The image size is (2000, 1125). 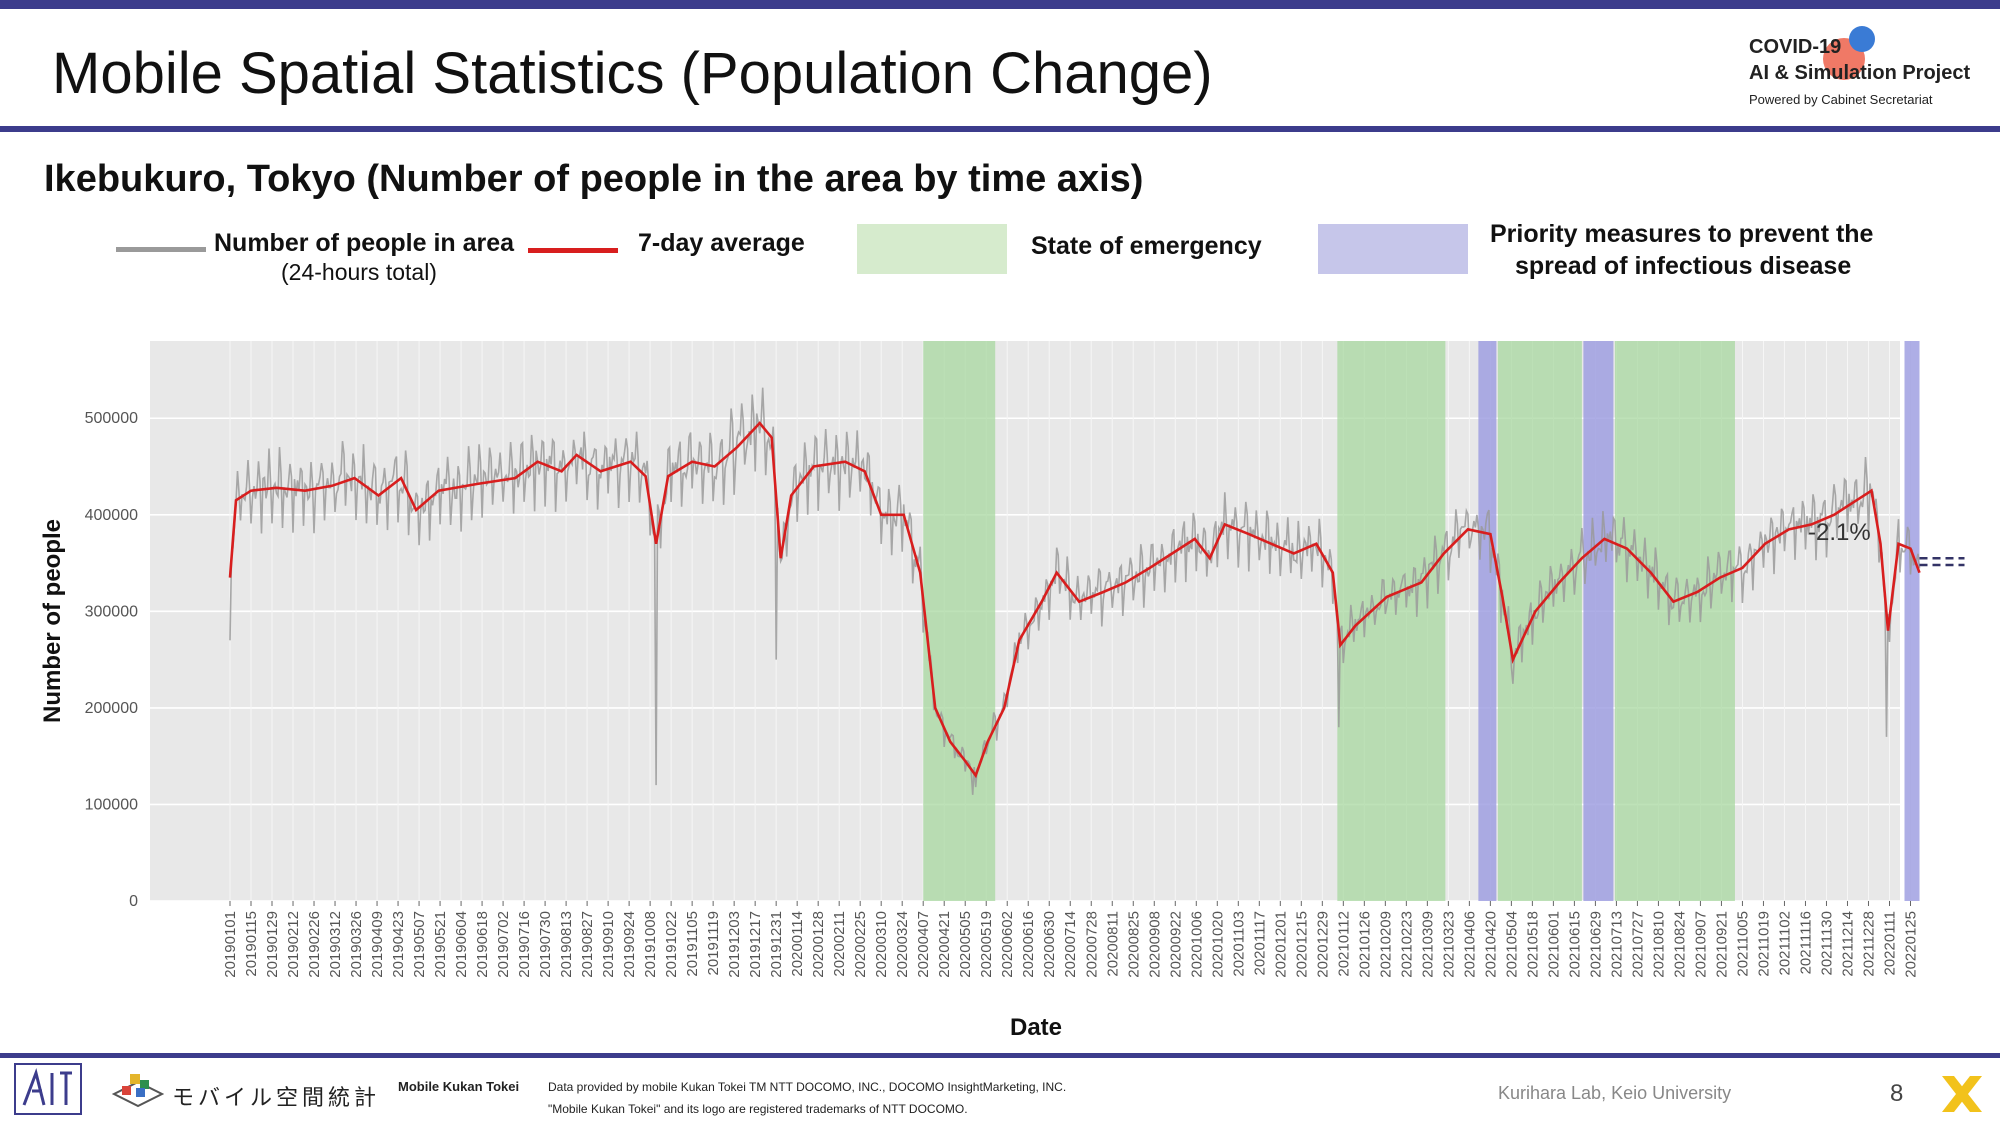 What do you see at coordinates (1595, 944) in the screenshot?
I see `x-tick-label: 20210629` at bounding box center [1595, 944].